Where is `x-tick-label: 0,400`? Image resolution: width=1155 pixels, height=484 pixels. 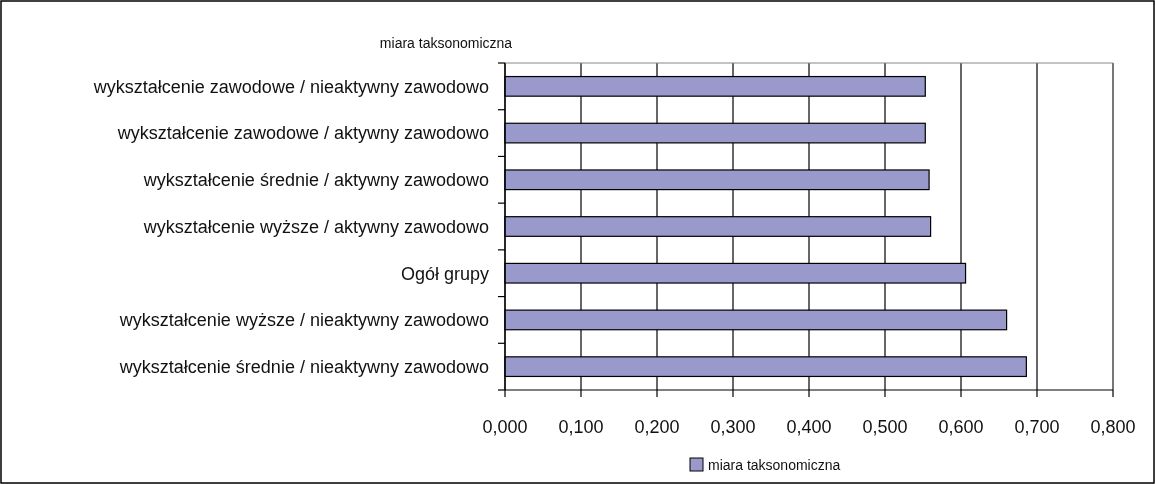
x-tick-label: 0,400 is located at coordinates (809, 427).